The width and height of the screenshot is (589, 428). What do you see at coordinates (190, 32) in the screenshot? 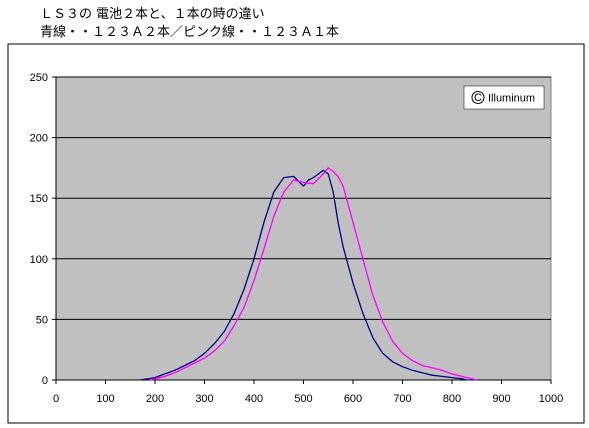
I see `chart-title-line2: 青線・・１２３Ａ２本／ピンク線・・１２３Ａ１本` at bounding box center [190, 32].